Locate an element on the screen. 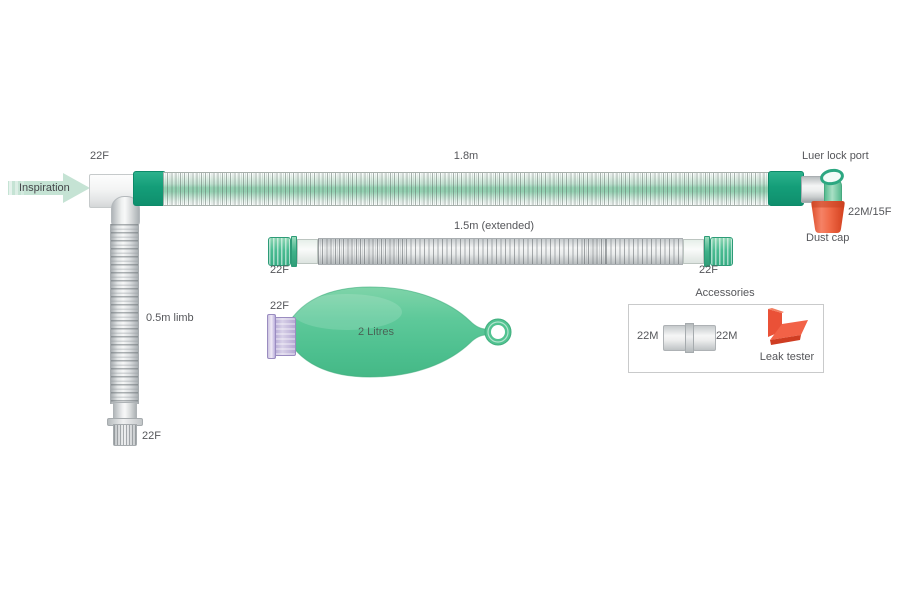 The width and height of the screenshot is (900, 600). extension-connector-right is located at coordinates (721, 251).